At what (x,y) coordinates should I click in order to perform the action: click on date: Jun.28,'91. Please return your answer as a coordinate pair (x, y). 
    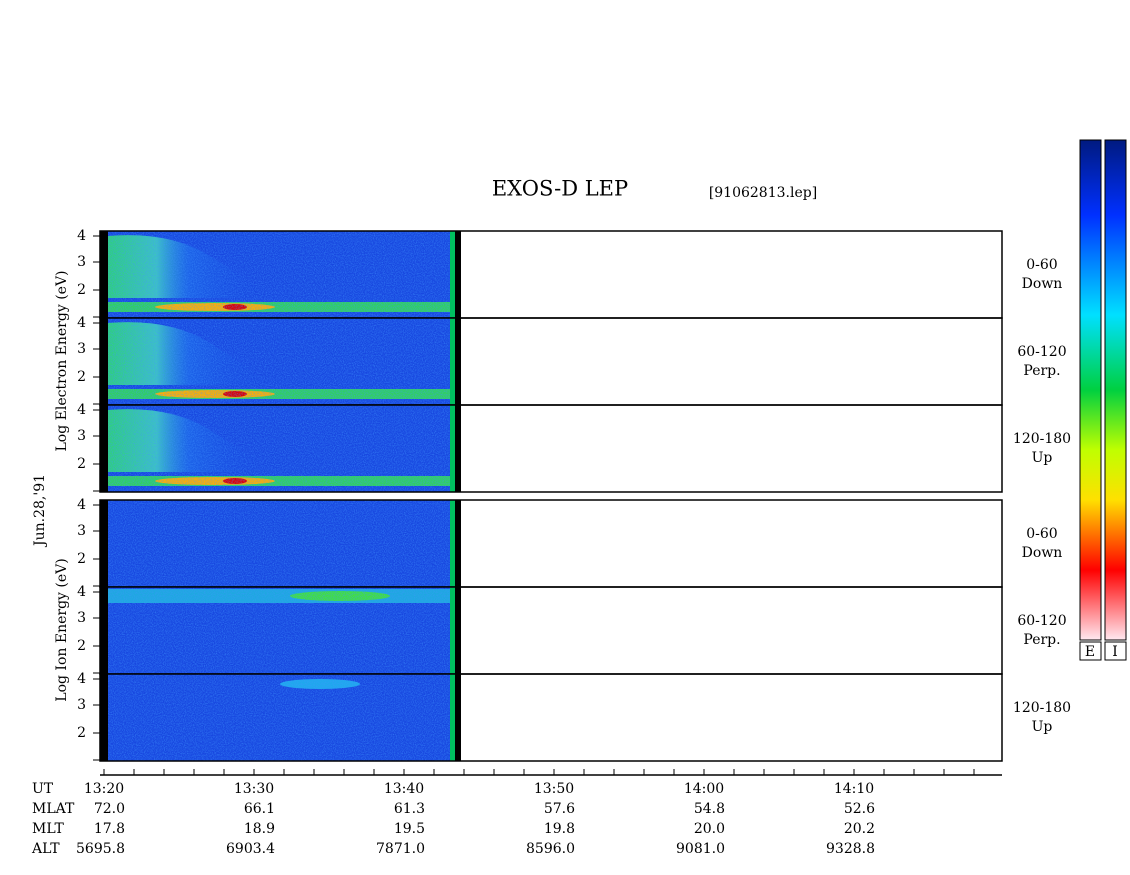
    Looking at the image, I should click on (40, 511).